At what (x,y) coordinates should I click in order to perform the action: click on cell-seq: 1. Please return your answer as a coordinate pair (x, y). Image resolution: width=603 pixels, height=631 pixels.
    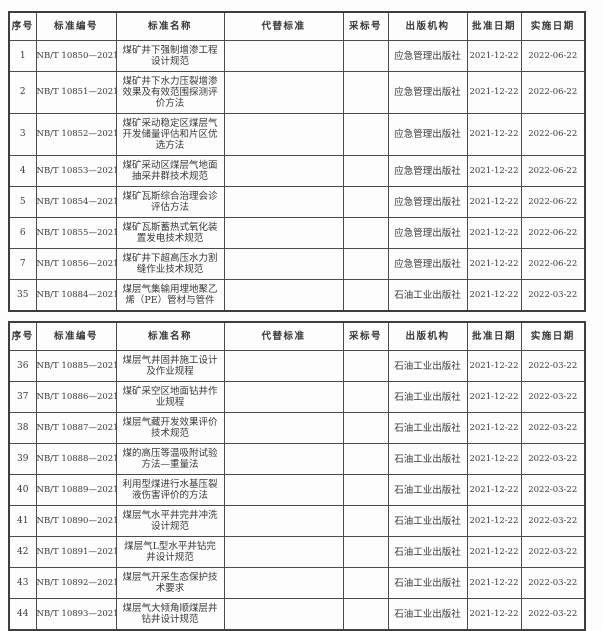
    Looking at the image, I should click on (22, 56).